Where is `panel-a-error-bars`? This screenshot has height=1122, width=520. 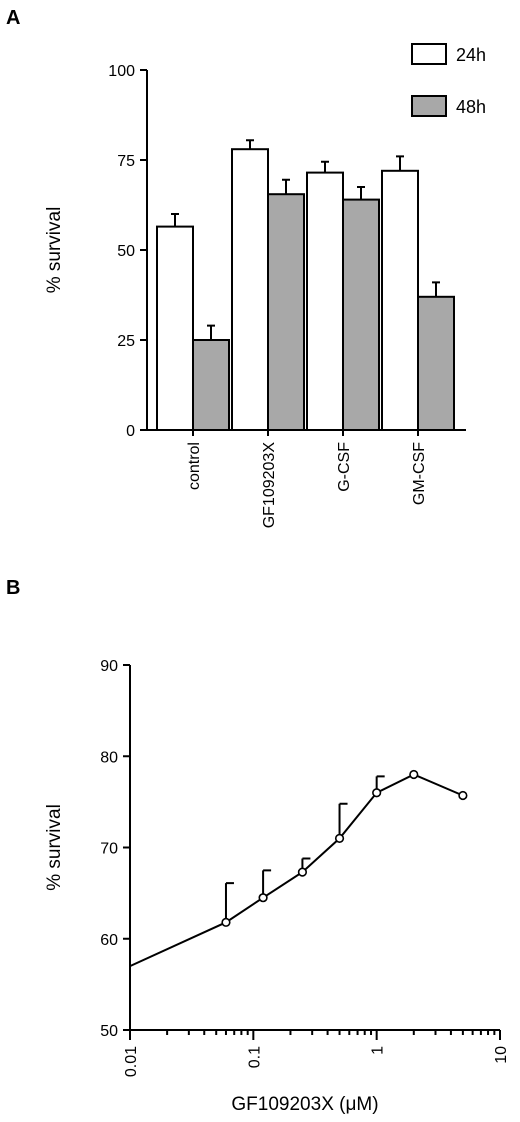
panel-a-error-bars is located at coordinates (305, 239).